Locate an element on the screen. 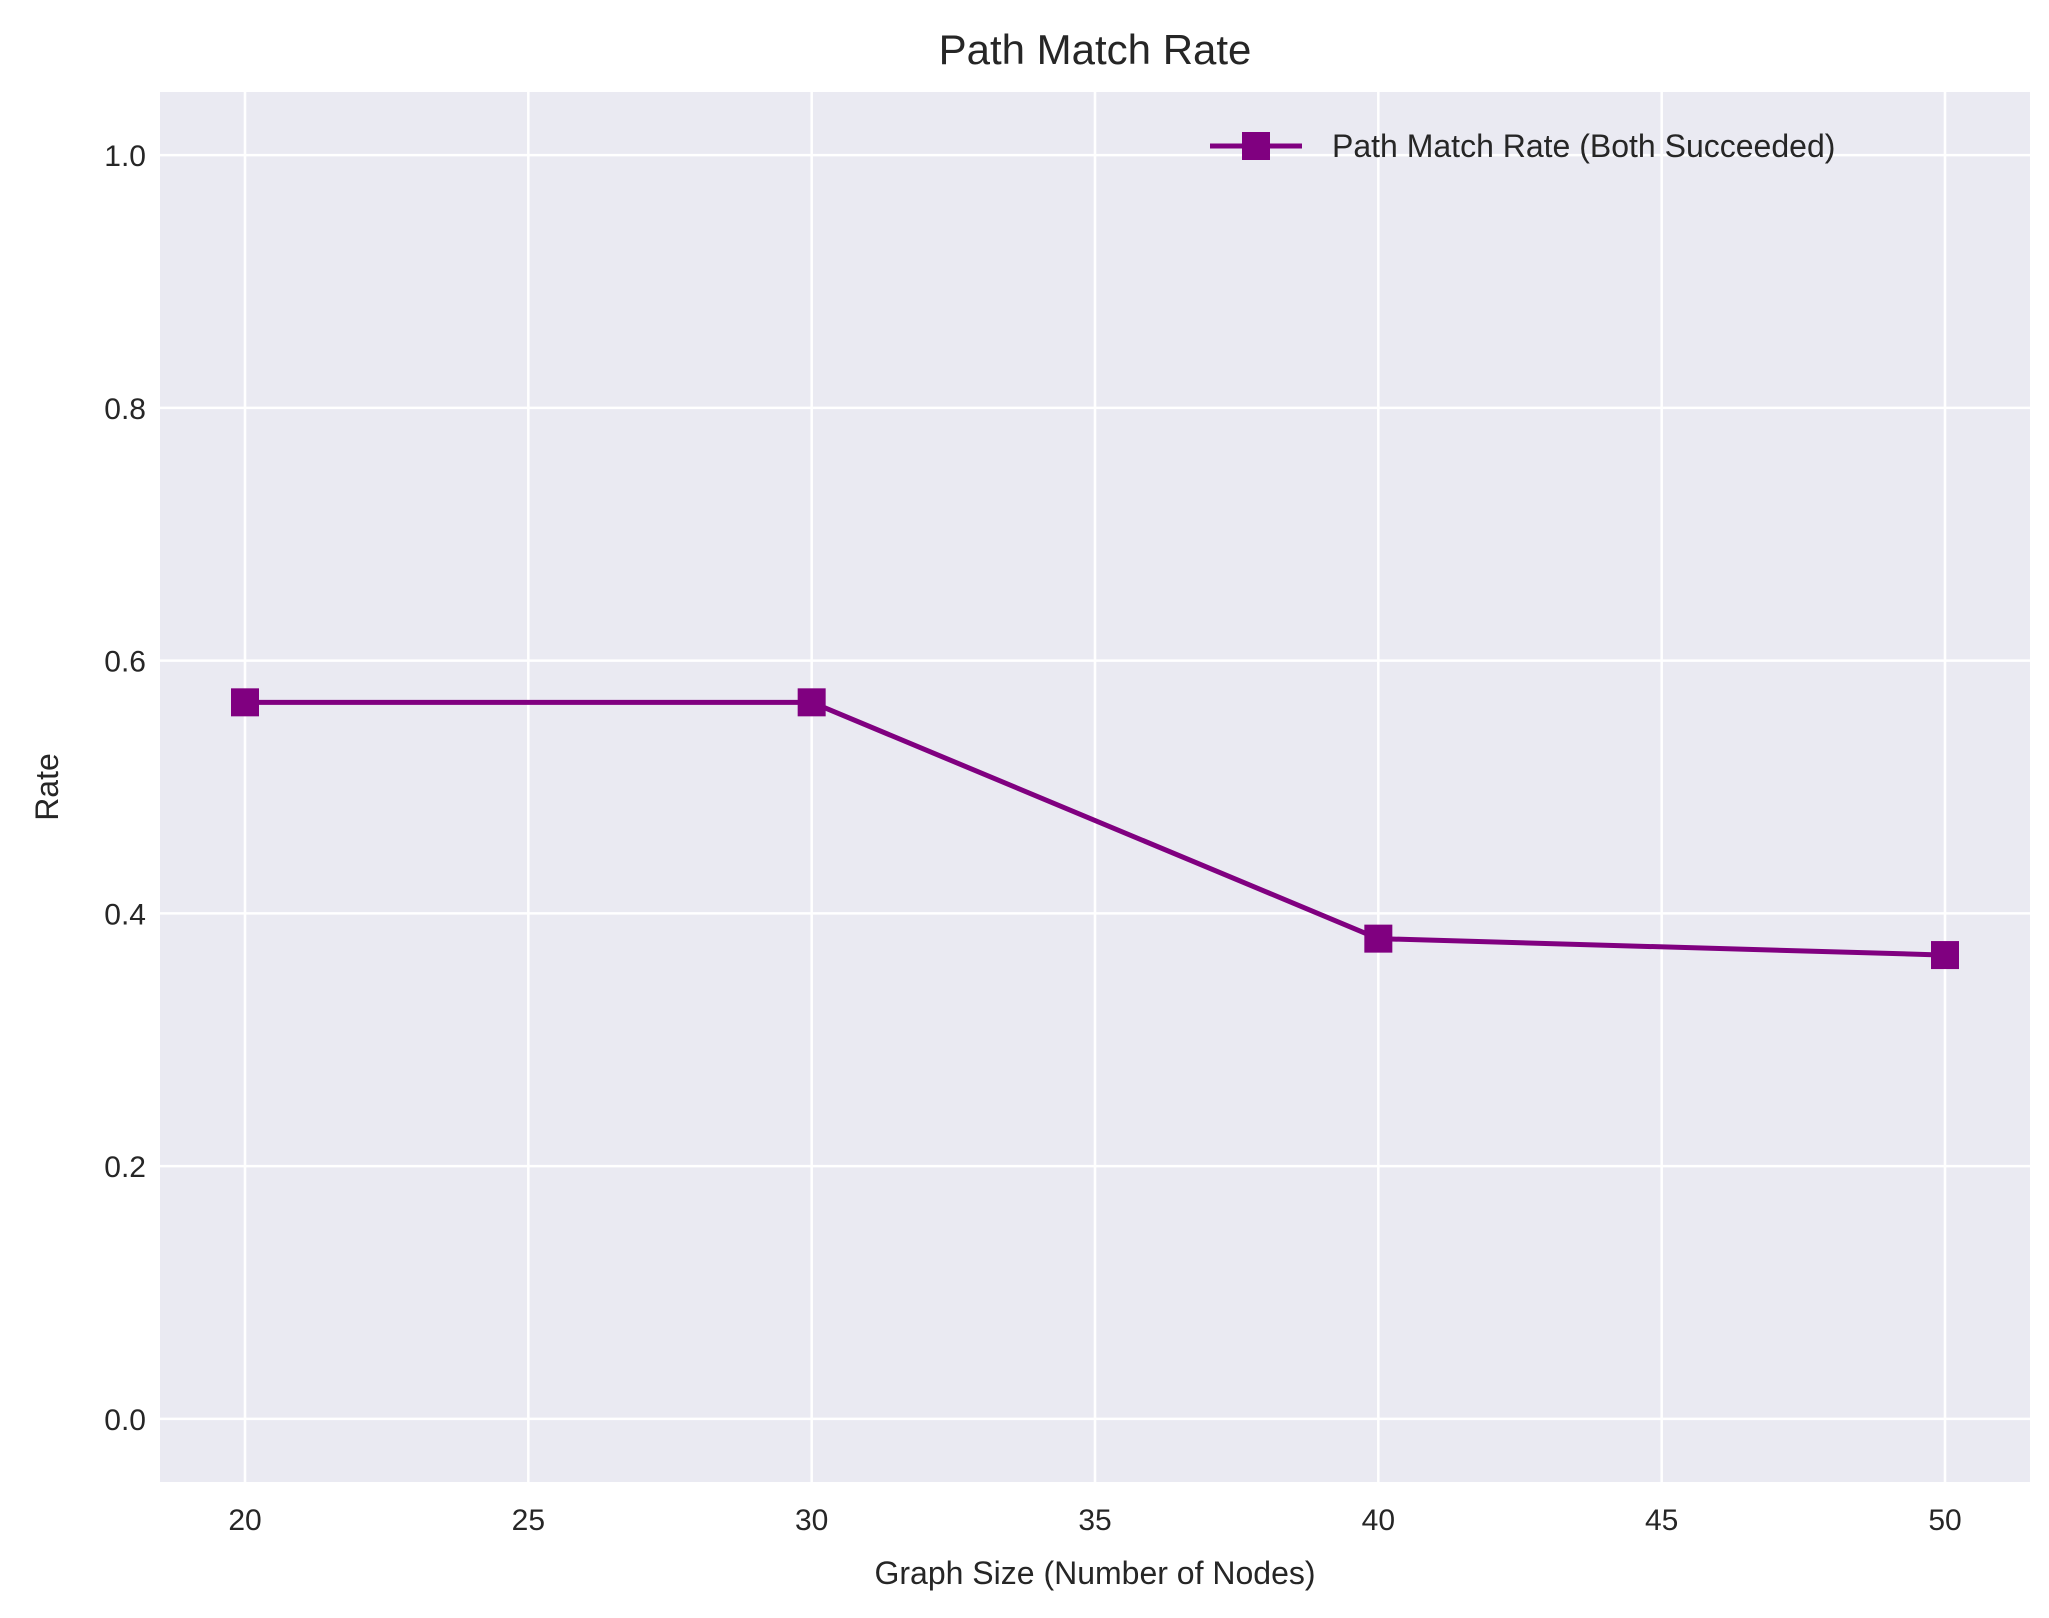 The width and height of the screenshot is (2049, 1618). x-tick-label: 25 is located at coordinates (528, 1520).